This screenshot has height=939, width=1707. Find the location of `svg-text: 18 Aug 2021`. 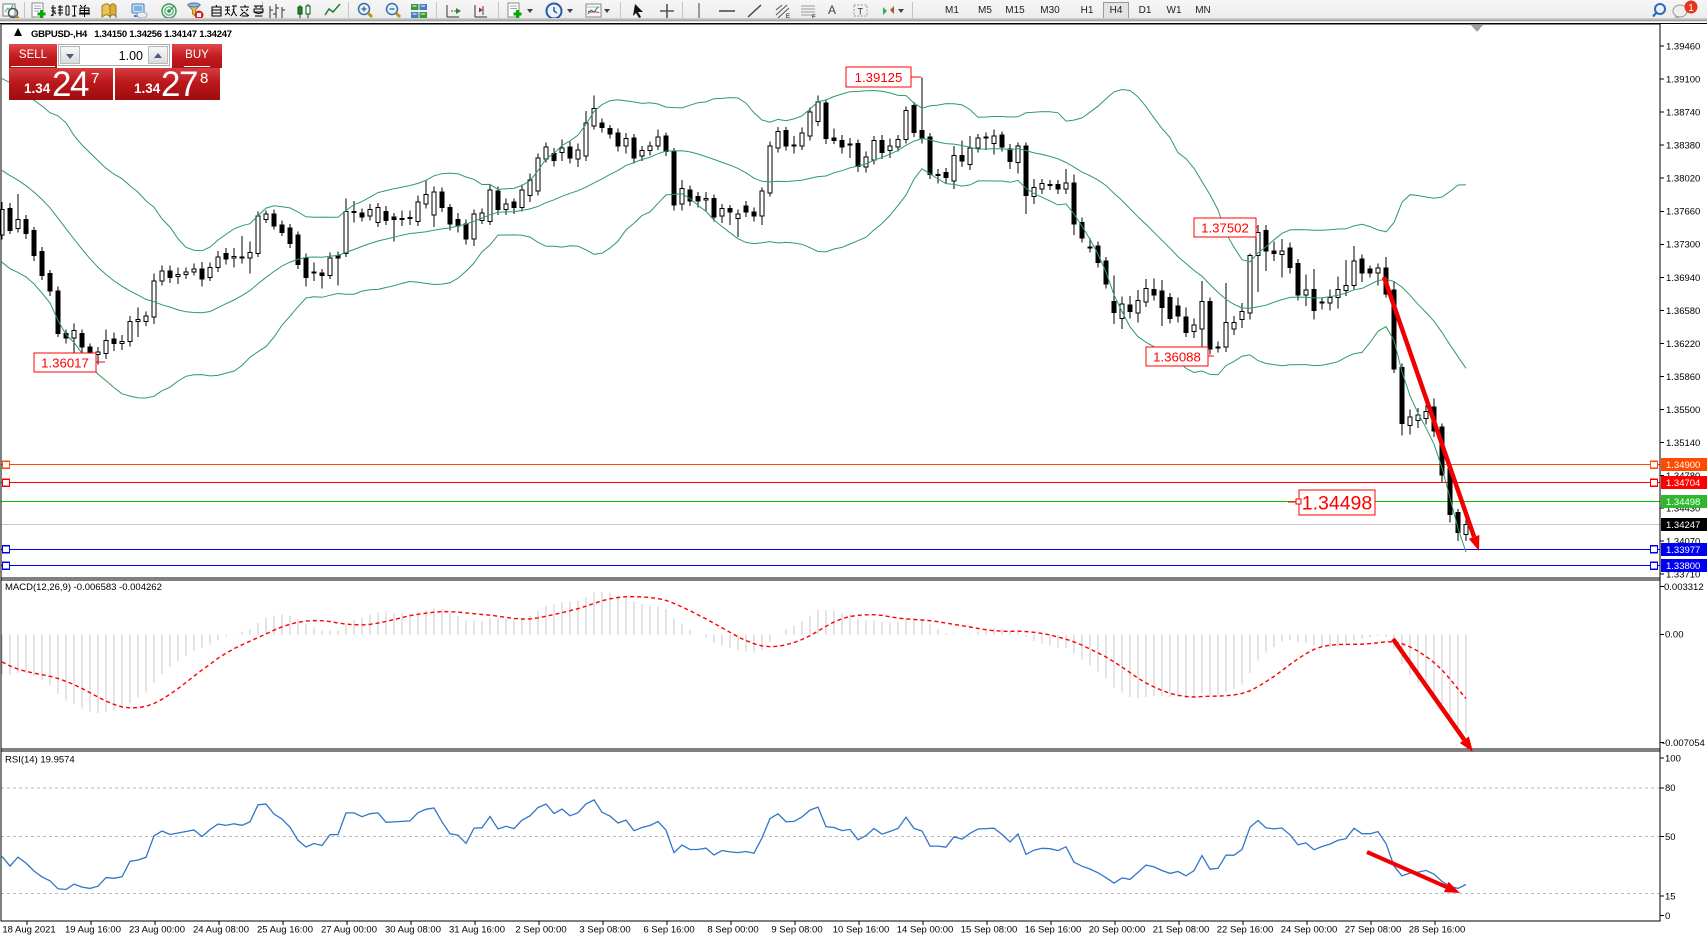

svg-text: 18 Aug 2021 is located at coordinates (28, 930).